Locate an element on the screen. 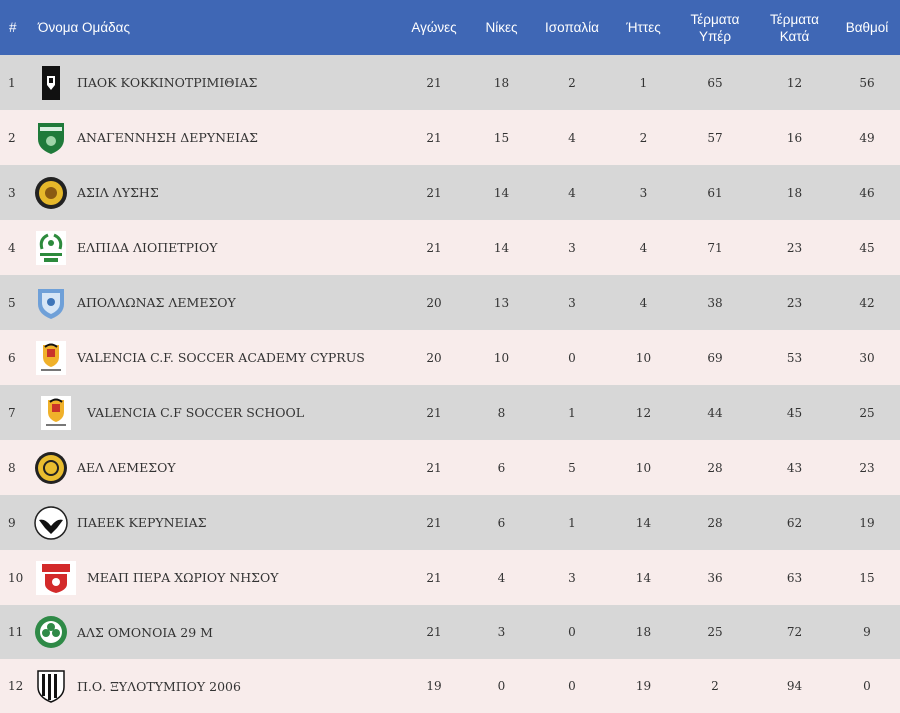  team-cell: ΑΠΟΛΛΩΝΑΣ ΛΕΜΕΣΟΥ is located at coordinates (215, 302).